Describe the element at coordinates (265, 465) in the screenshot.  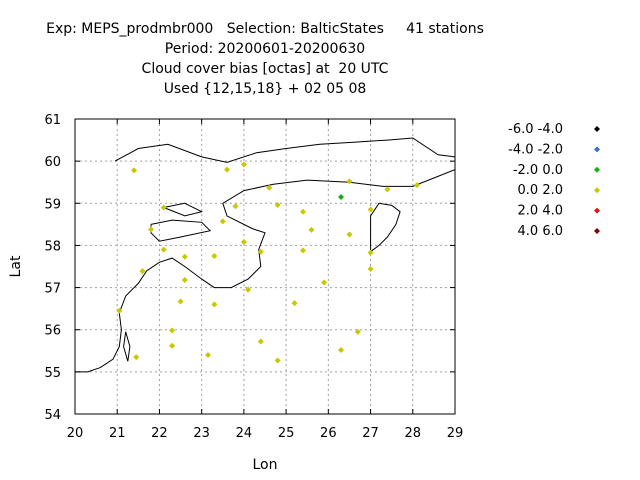
I see `x-axis-label: Lon` at that location.